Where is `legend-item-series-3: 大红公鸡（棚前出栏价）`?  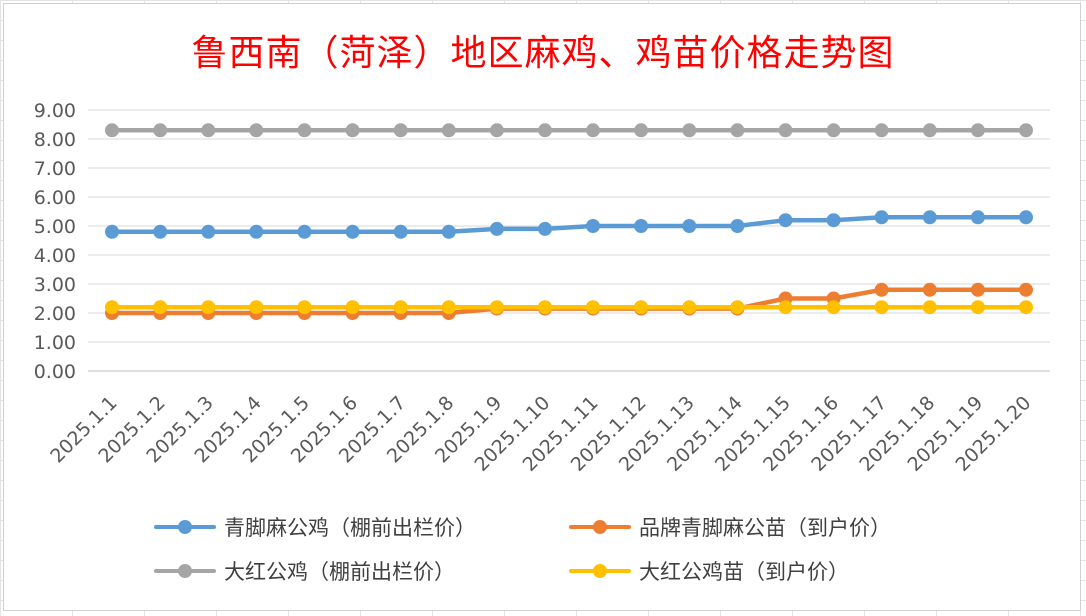
legend-item-series-3: 大红公鸡（棚前出栏价） is located at coordinates (361, 571).